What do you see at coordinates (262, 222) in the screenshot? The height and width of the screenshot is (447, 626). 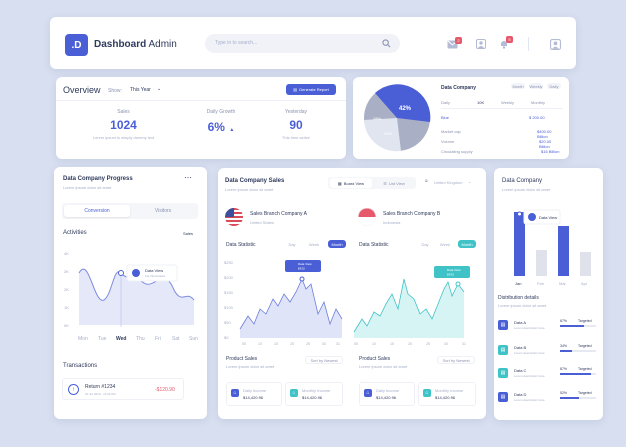 I see `company-a-location: United States` at bounding box center [262, 222].